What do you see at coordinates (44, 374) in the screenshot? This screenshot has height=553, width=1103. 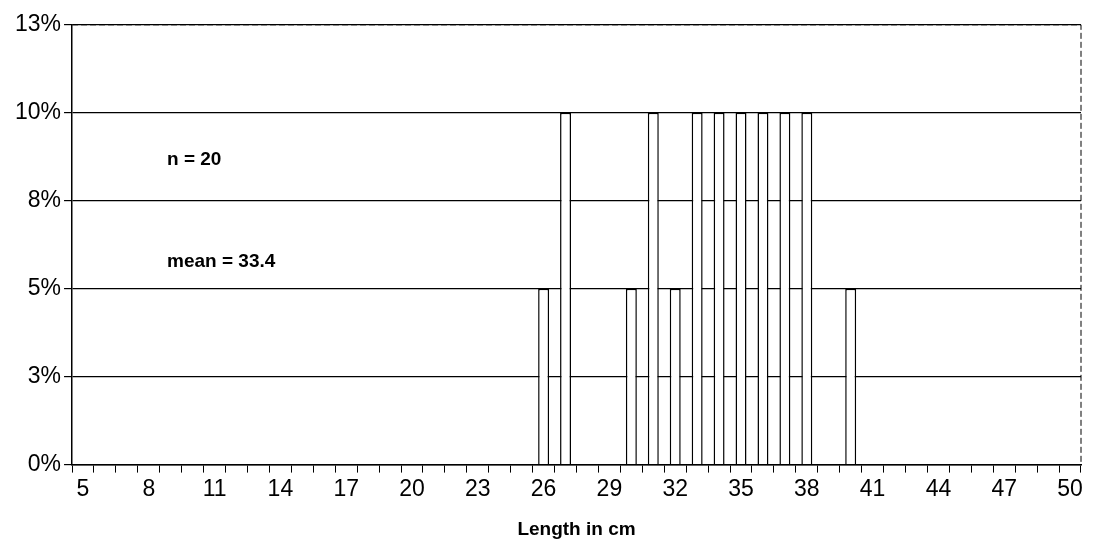 I see `y-tick-label: 3%` at bounding box center [44, 374].